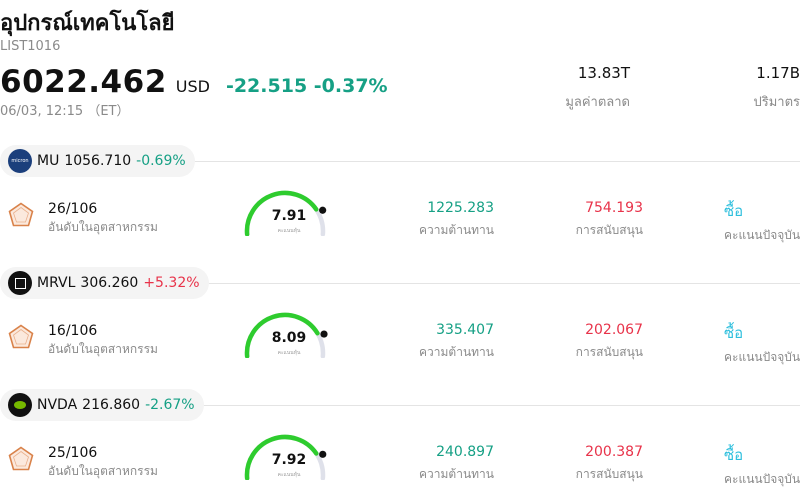 This screenshot has width=800, height=499. I want to click on stock-chip: MRVL 306.260 +5.32%, so click(104, 283).